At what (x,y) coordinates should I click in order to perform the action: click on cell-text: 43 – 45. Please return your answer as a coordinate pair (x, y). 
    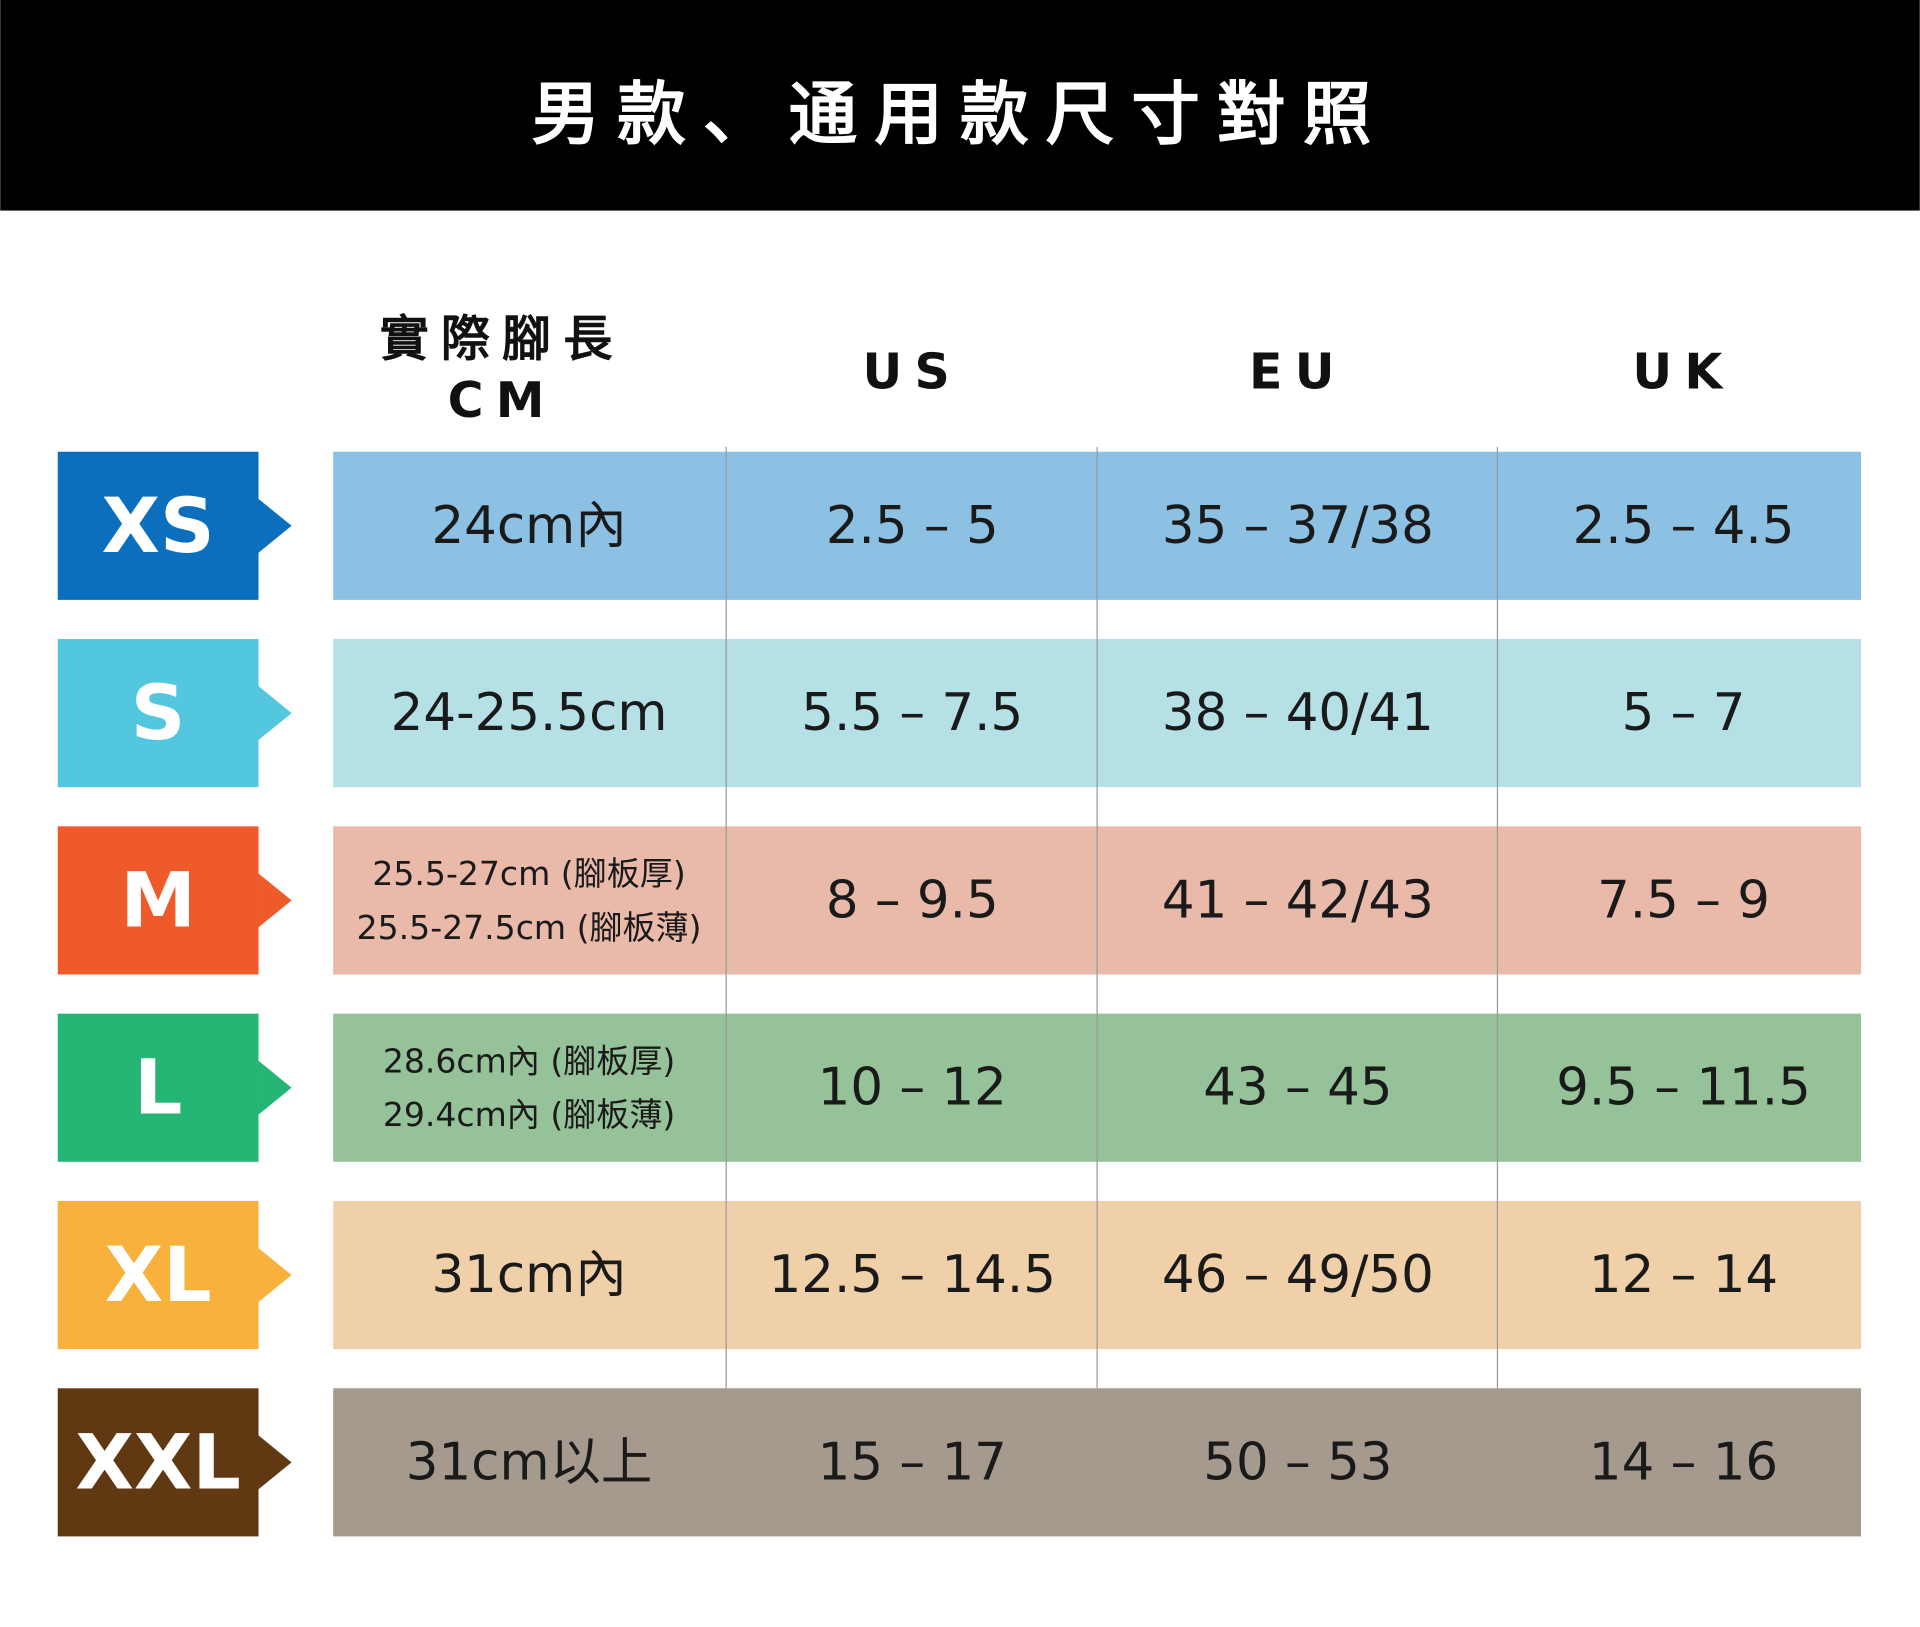
    Looking at the image, I should click on (1297, 1088).